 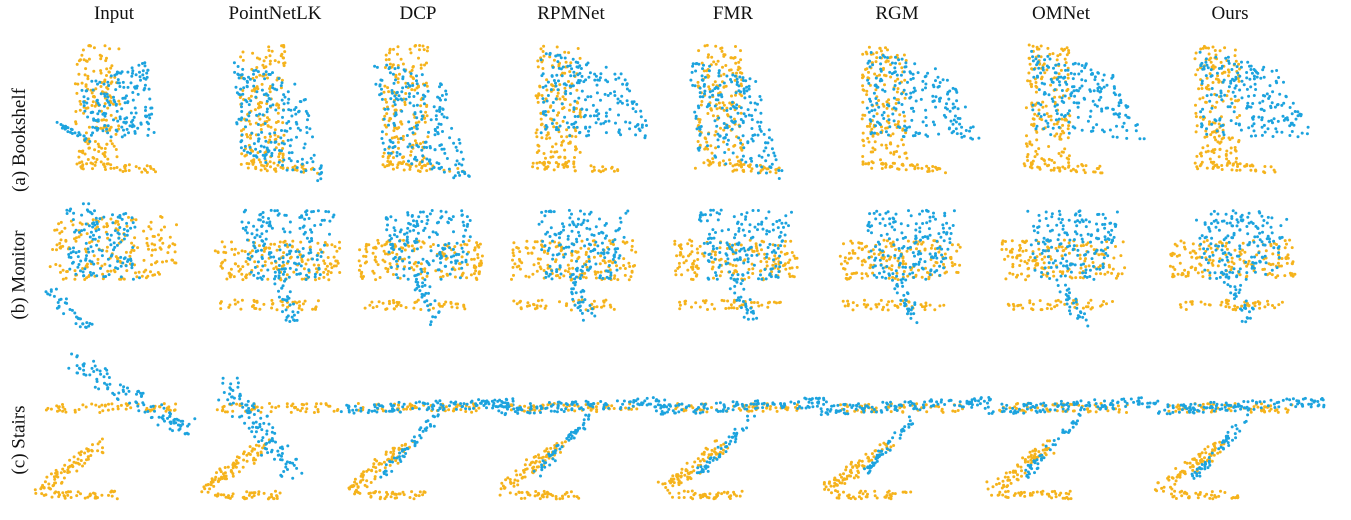 I want to click on column-header-pointnetlk: PointNetLK, so click(x=275, y=13).